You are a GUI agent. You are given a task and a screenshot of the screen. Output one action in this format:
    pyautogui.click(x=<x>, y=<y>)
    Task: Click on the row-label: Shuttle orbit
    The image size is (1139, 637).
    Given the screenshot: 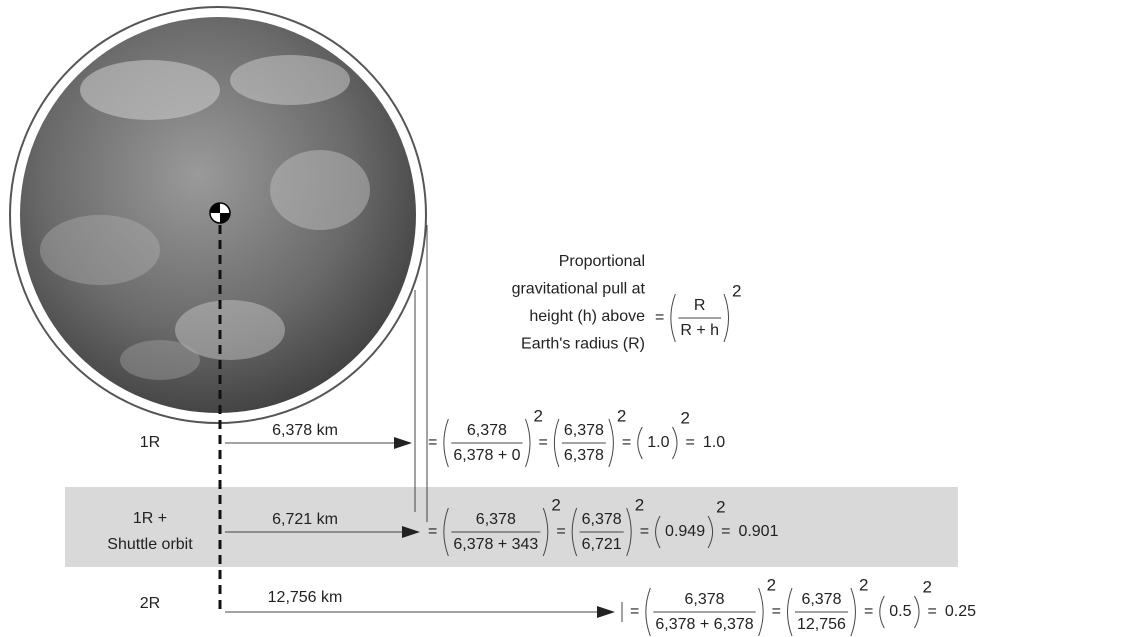 What is the action you would take?
    pyautogui.click(x=150, y=544)
    